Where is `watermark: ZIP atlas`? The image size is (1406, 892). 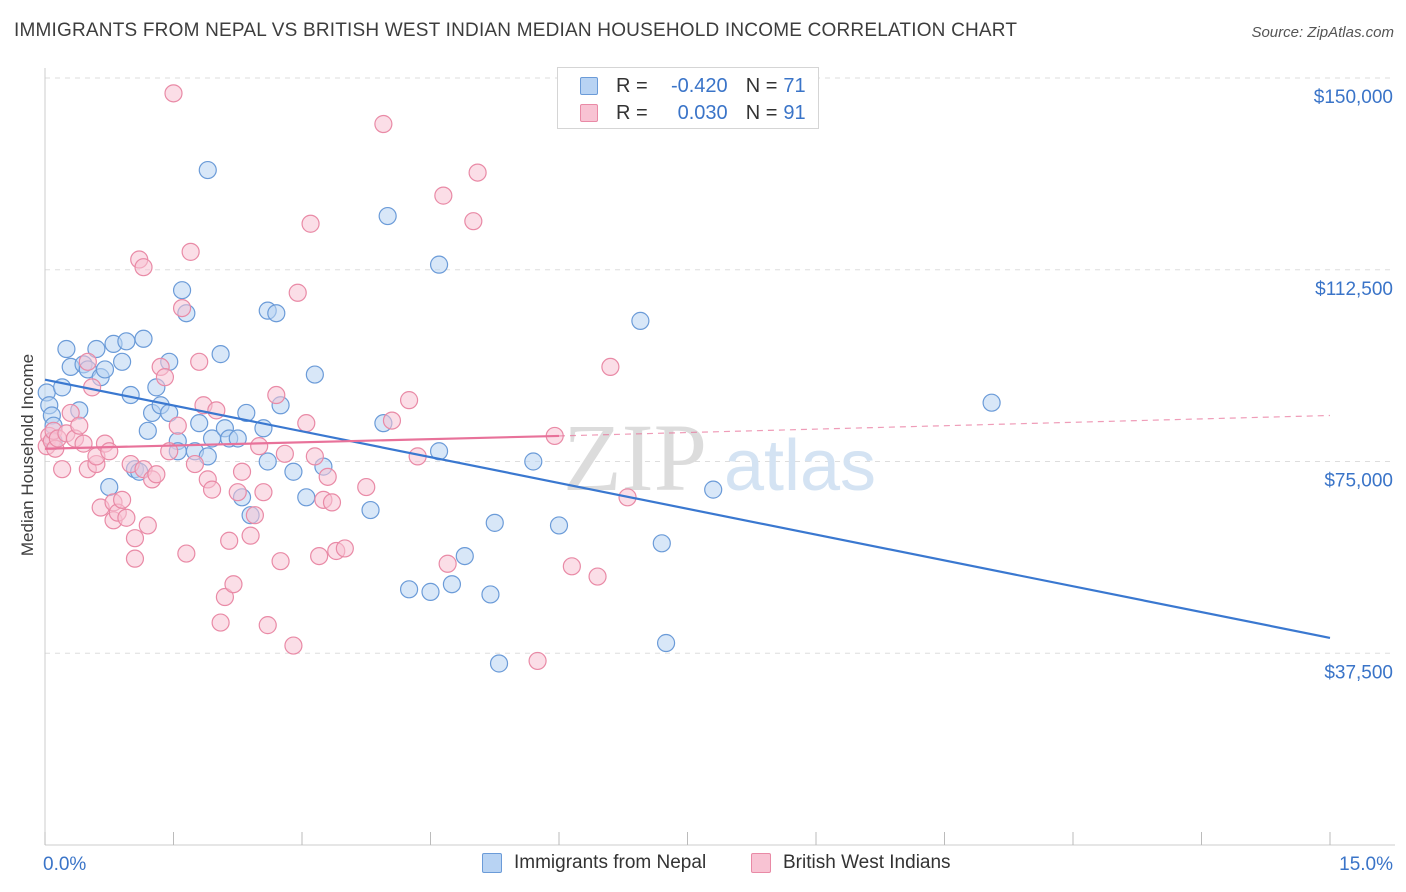 watermark: ZIP atlas is located at coordinates (719, 457).